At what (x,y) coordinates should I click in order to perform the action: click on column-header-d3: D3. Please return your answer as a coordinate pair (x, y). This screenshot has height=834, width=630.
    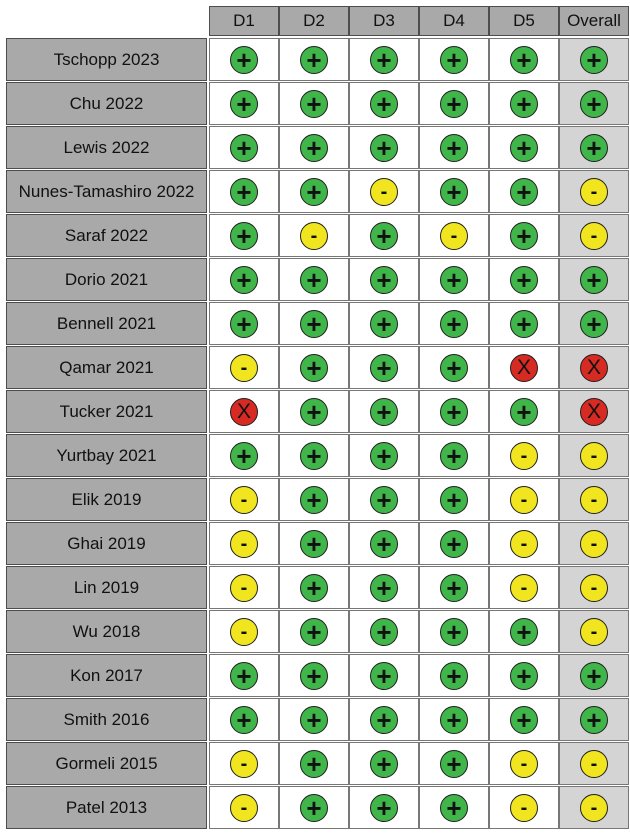
    Looking at the image, I should click on (384, 21).